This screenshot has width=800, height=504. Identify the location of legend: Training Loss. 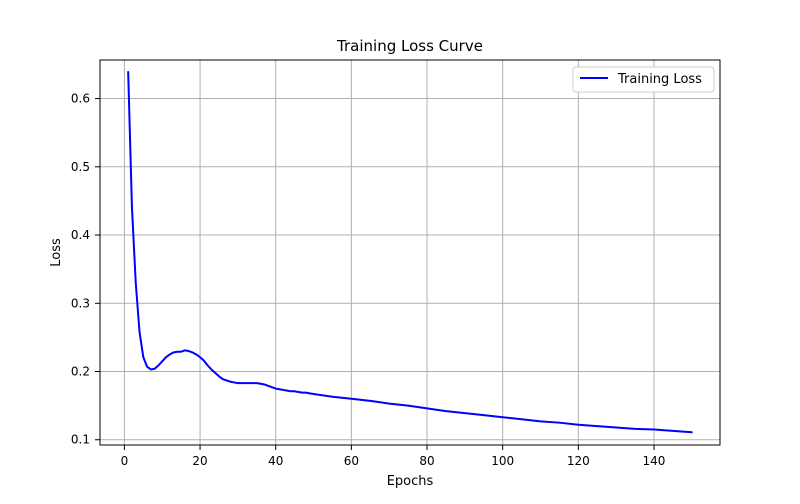
(643, 79).